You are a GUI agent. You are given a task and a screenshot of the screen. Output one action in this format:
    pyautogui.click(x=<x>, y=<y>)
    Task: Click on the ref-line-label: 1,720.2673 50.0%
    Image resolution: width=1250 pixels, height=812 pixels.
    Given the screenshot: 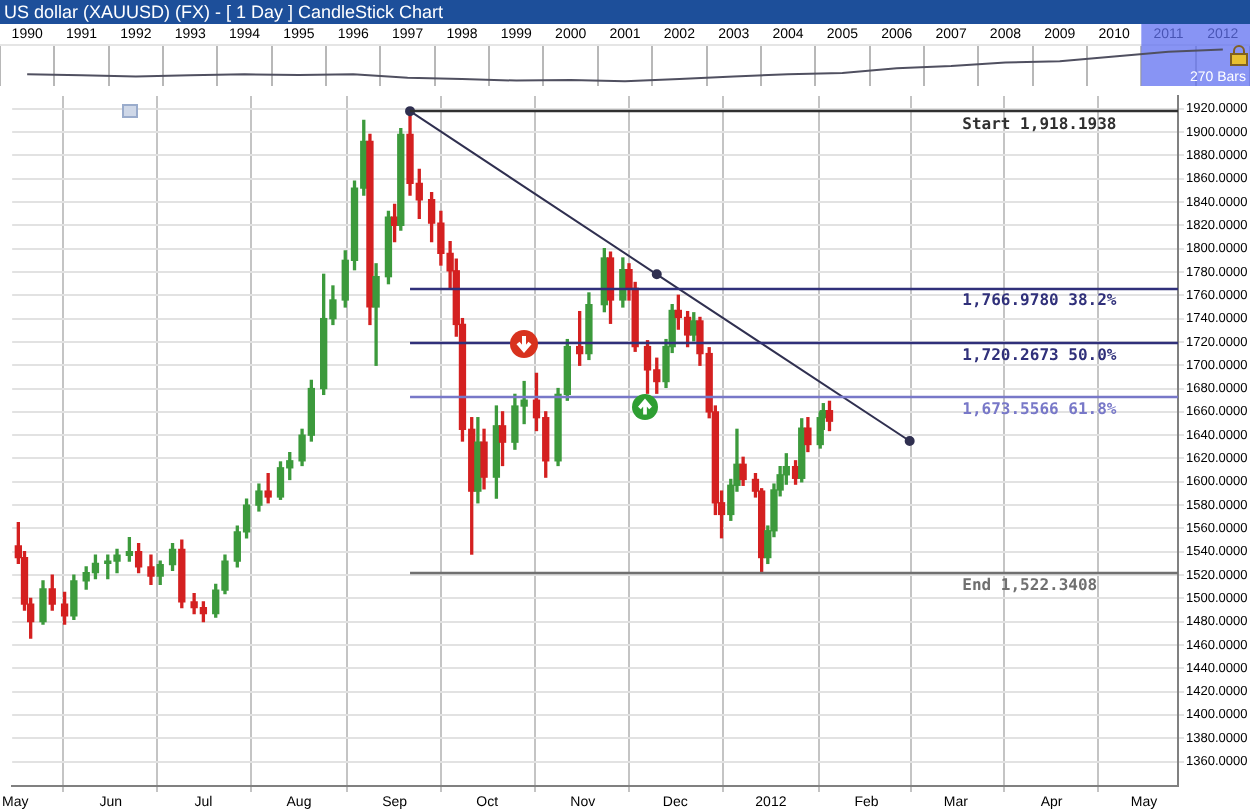 What is the action you would take?
    pyautogui.click(x=1039, y=354)
    